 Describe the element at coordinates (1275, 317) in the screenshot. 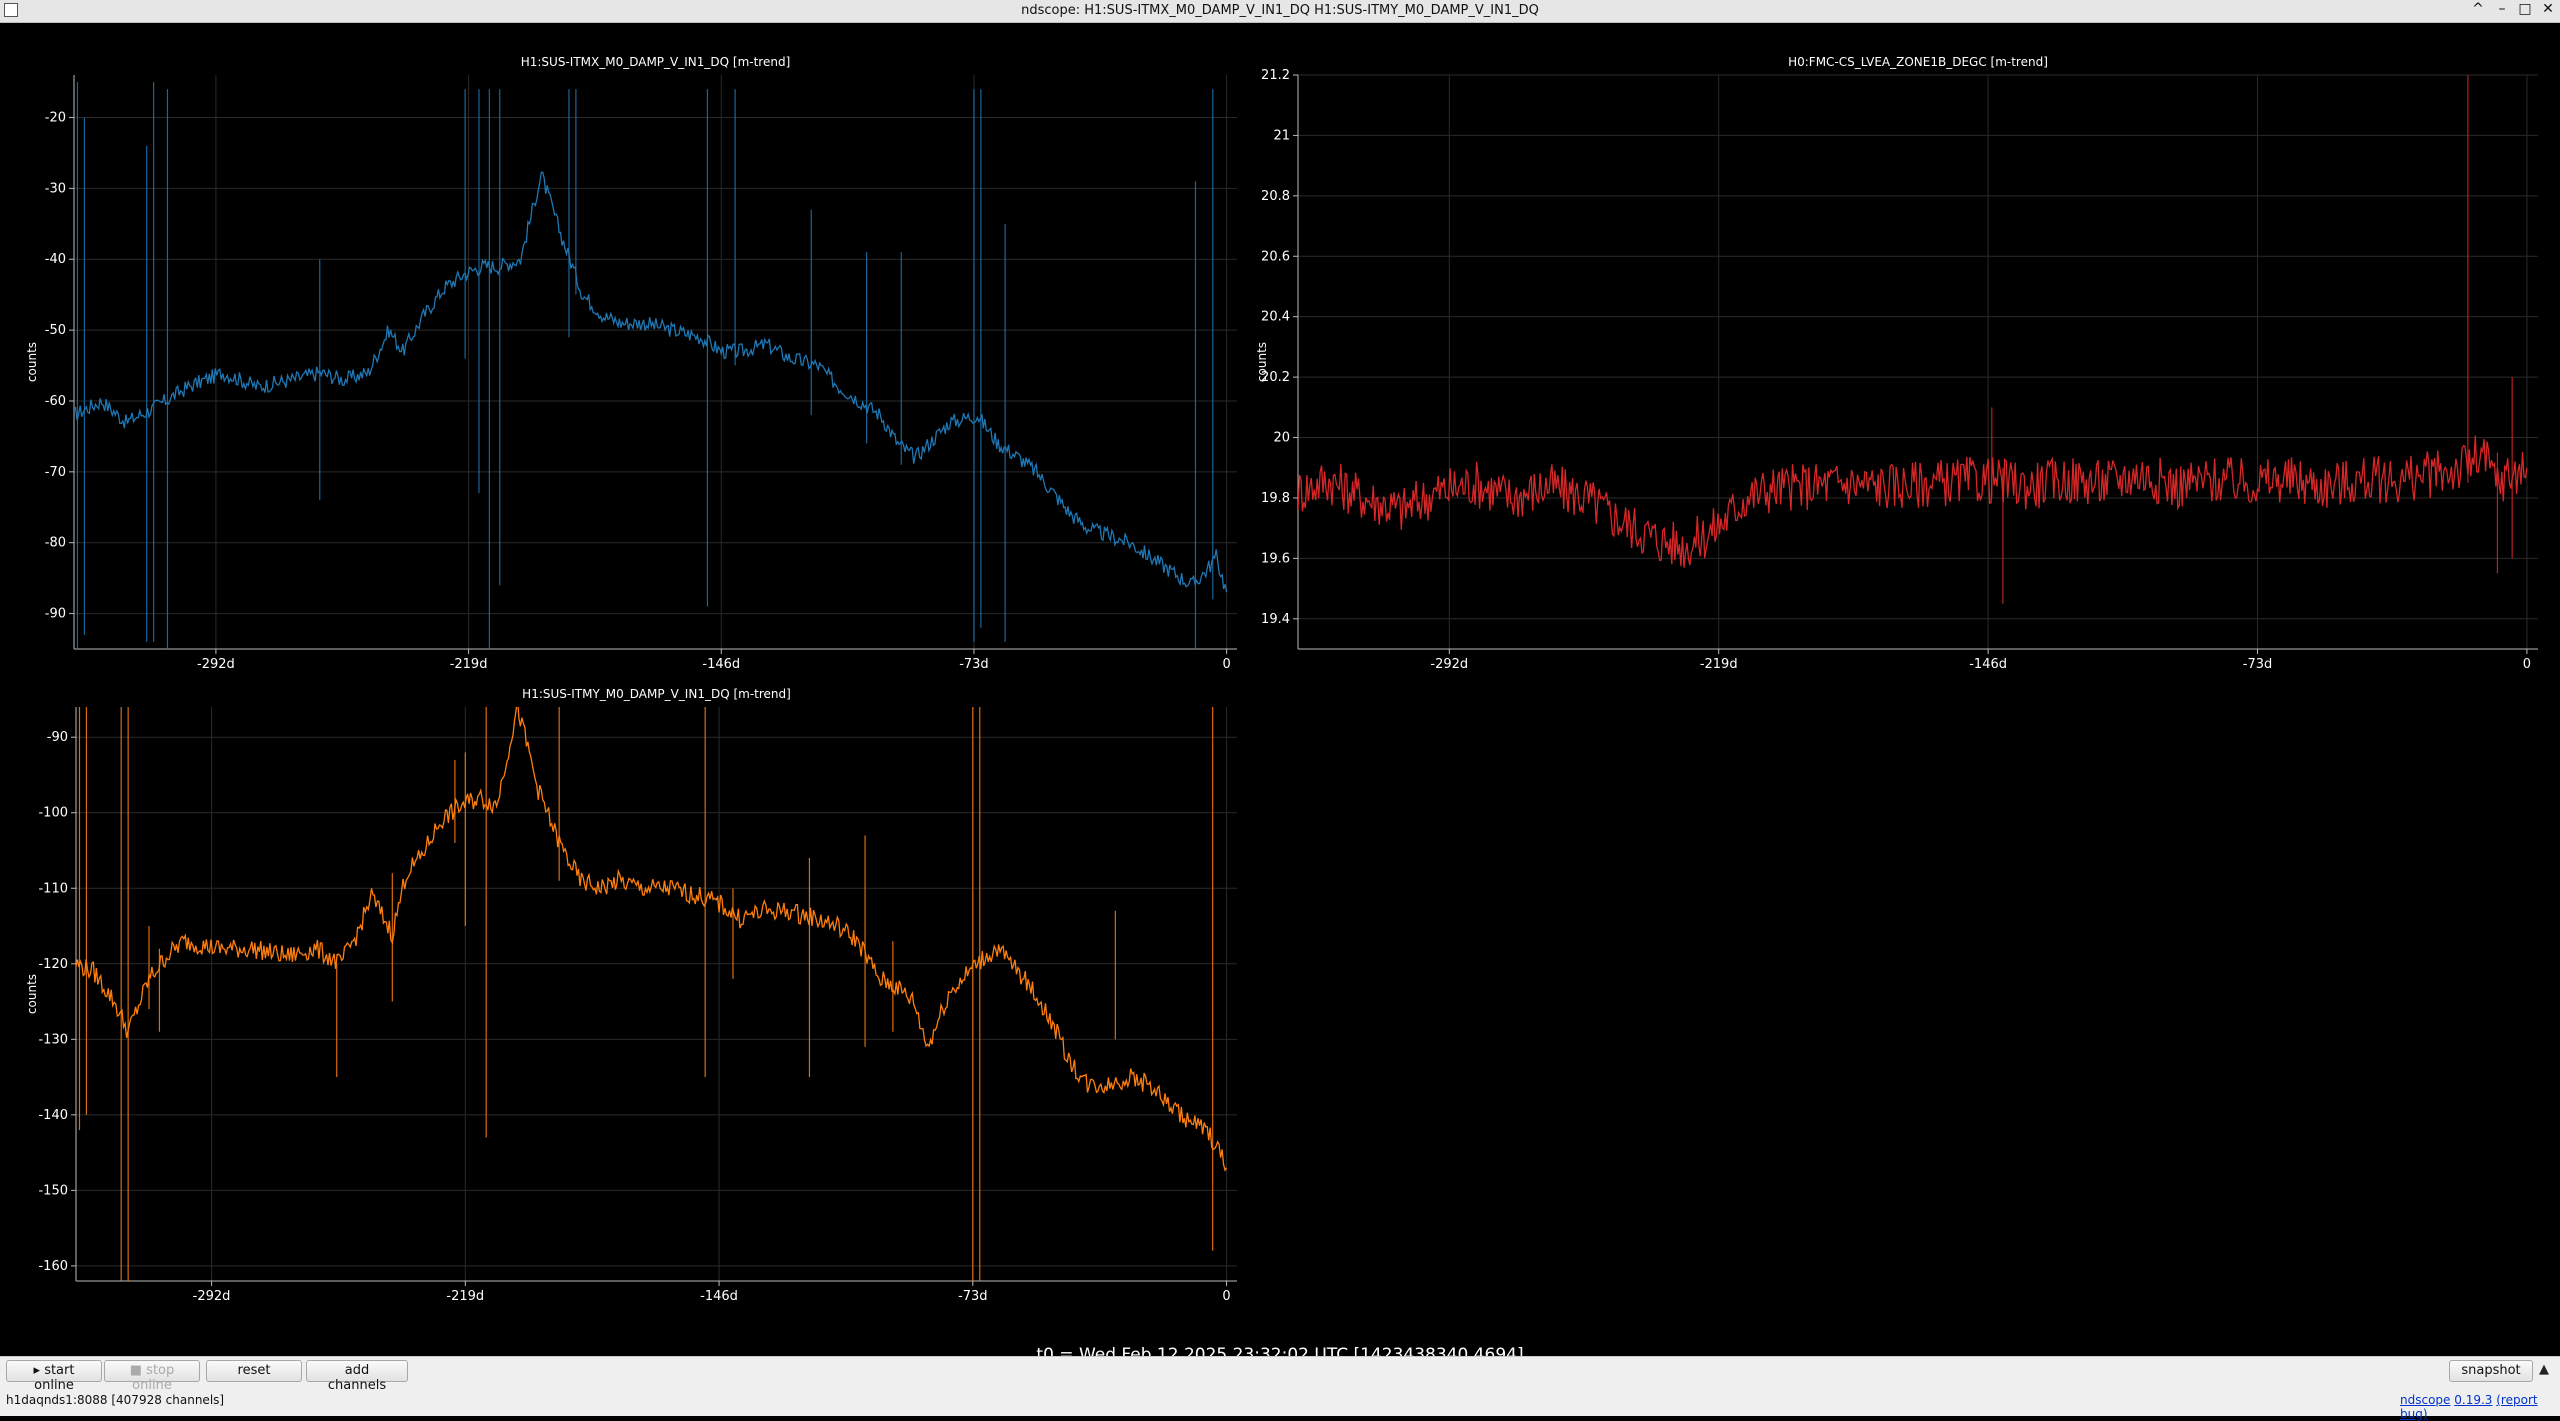

I see `y-tick-label: 20.4` at that location.